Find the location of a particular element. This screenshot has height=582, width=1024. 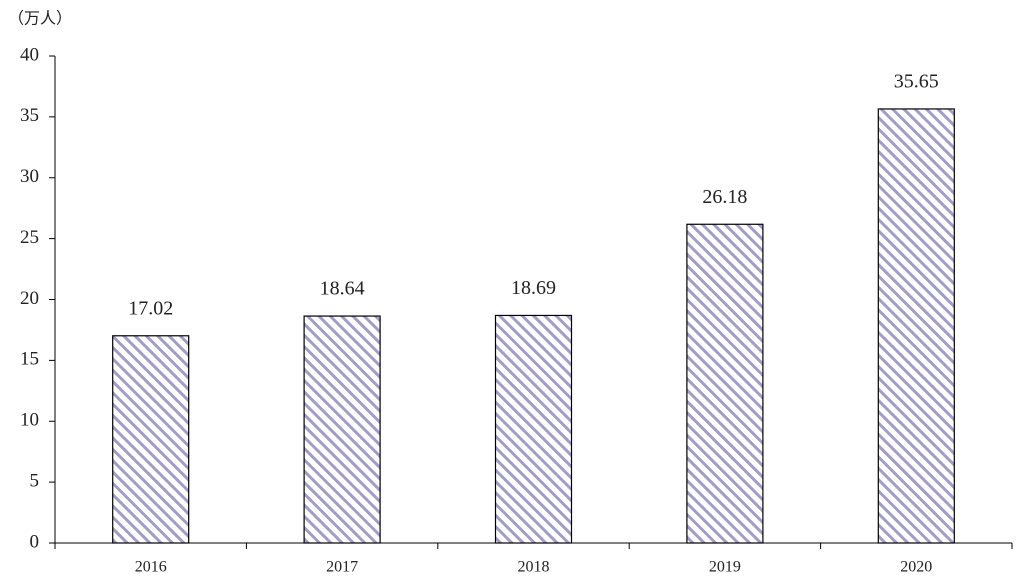

y-tick-label: 5 is located at coordinates (35, 480).